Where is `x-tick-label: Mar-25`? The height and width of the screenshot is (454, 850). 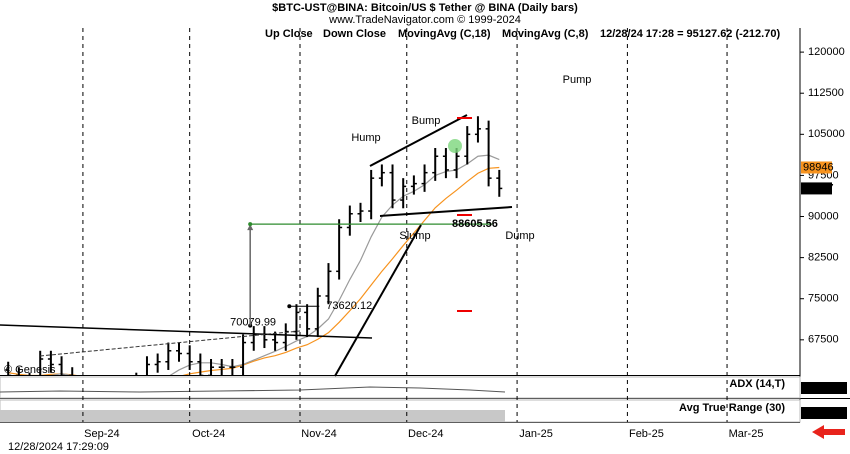 x-tick-label: Mar-25 is located at coordinates (746, 434).